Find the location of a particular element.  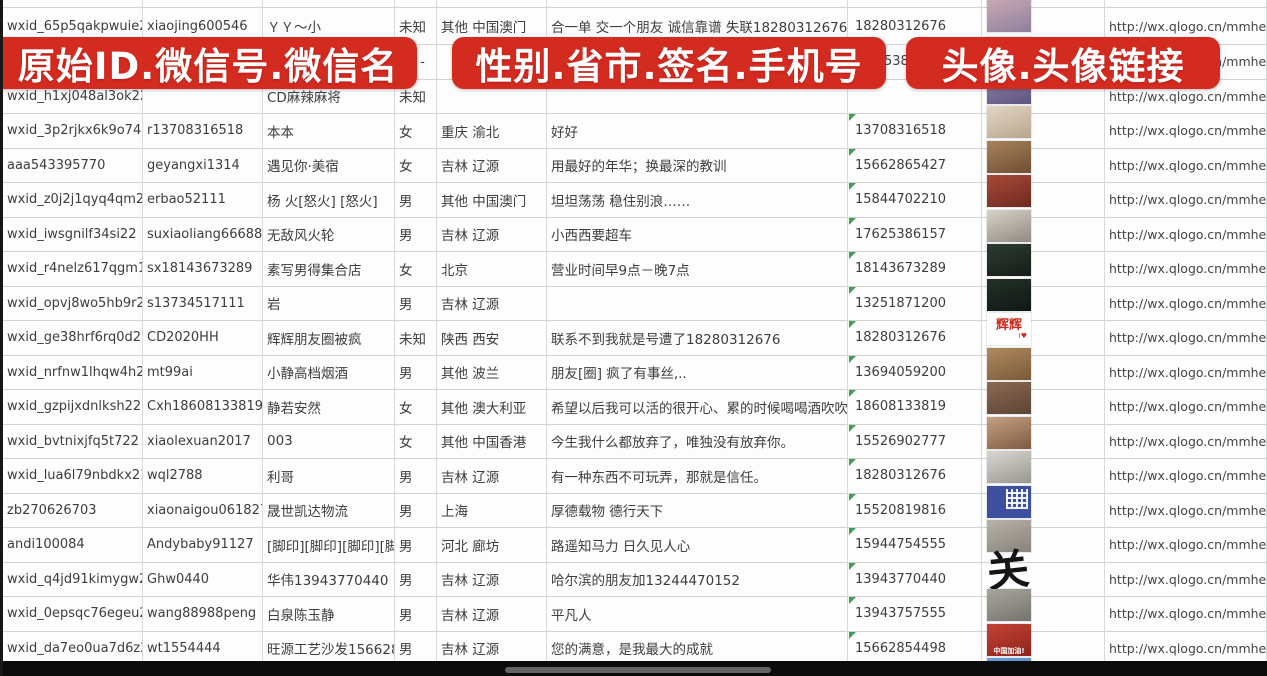

cell-avatar: 关 is located at coordinates (1043, 570).